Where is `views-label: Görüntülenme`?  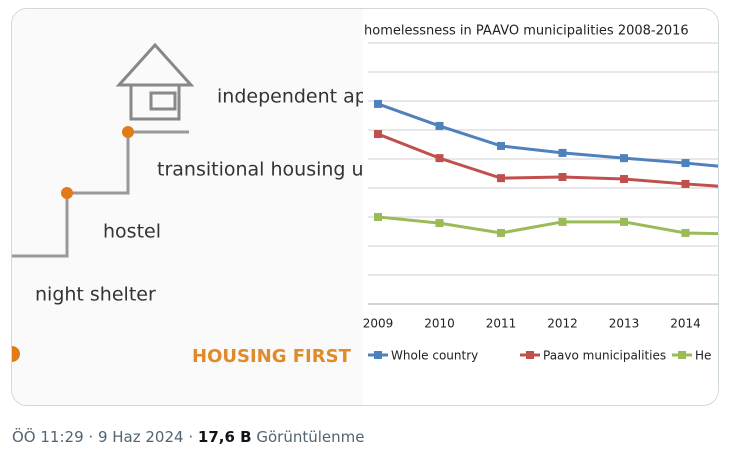 views-label: Görüntülenme is located at coordinates (310, 437).